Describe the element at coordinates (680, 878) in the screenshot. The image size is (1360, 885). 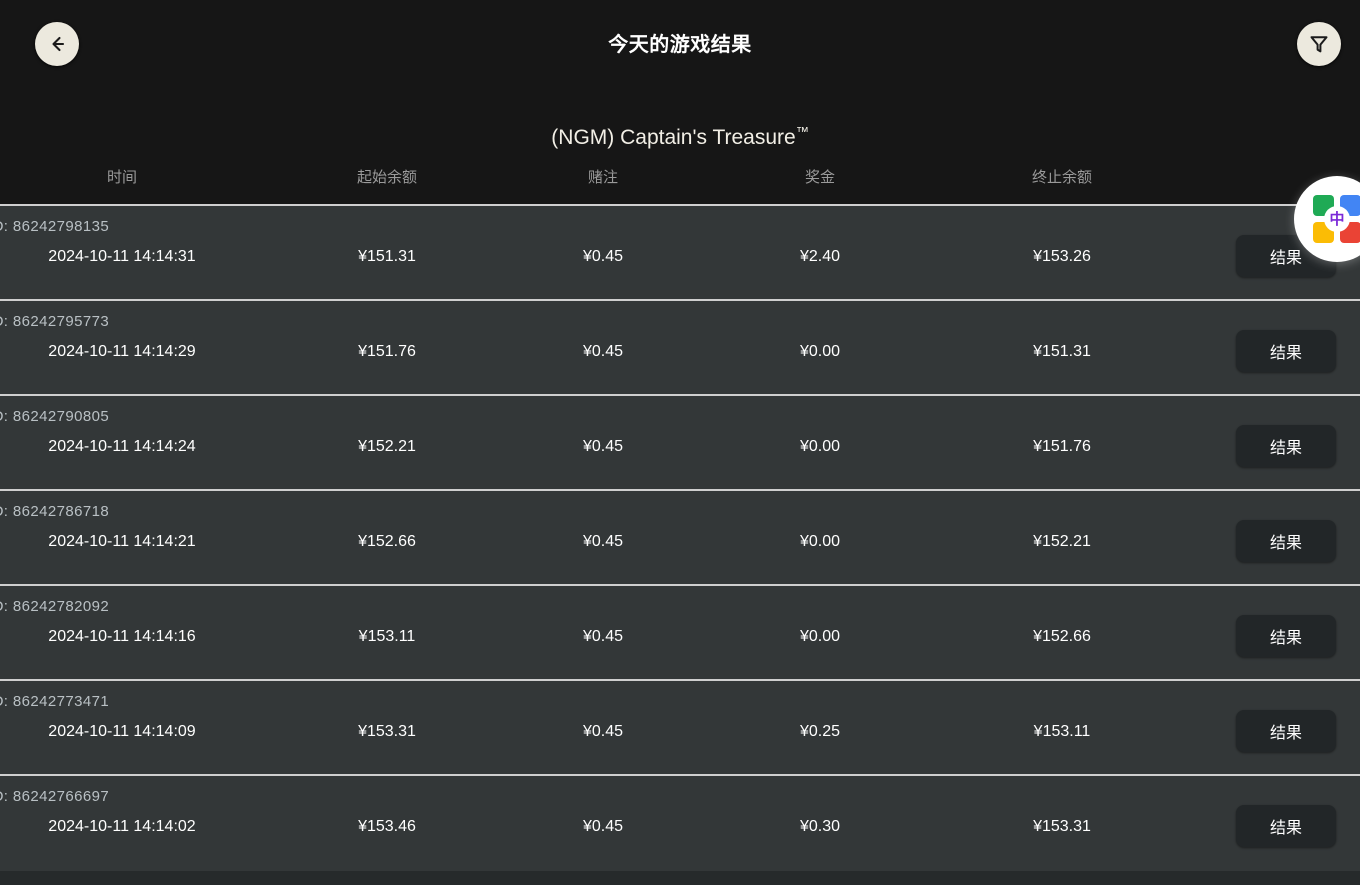
I see `table-bottom-edge` at that location.